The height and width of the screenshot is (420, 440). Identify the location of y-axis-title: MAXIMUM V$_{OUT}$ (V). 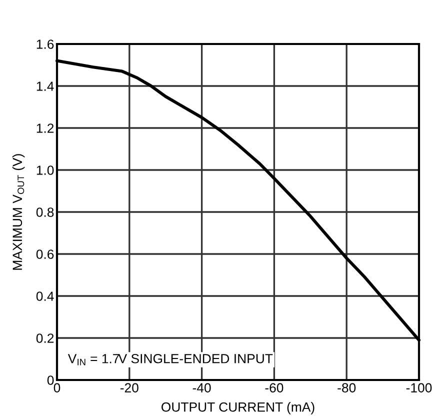
(18, 212).